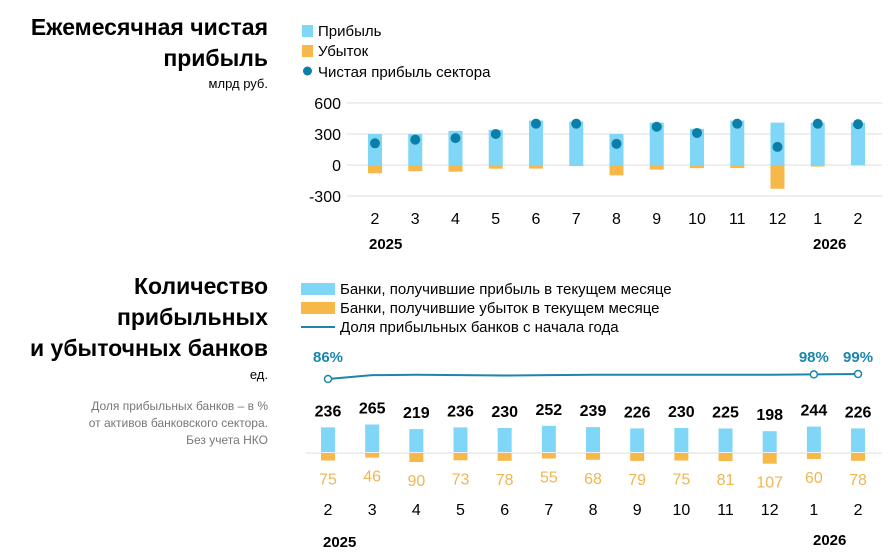  I want to click on profit-banks-label: 230, so click(681, 412).